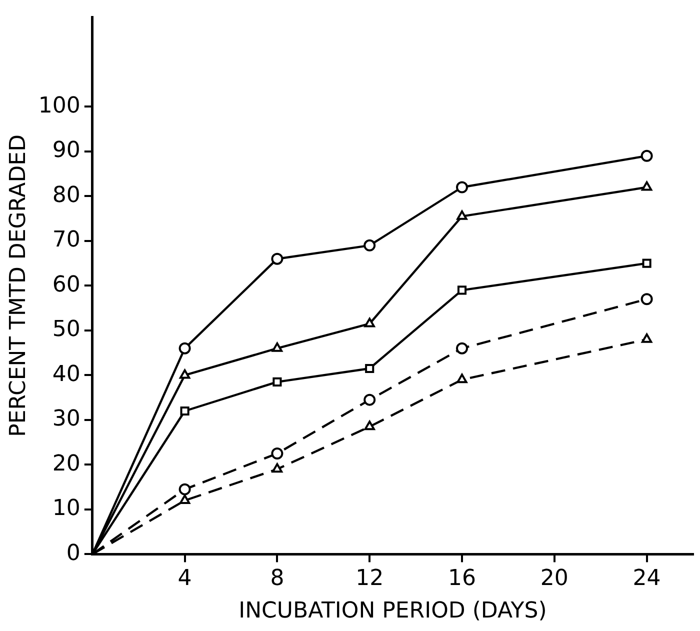  Describe the element at coordinates (392, 611) in the screenshot. I see `x-axis-title: INCUBATION PERIOD (DAYS)` at that location.